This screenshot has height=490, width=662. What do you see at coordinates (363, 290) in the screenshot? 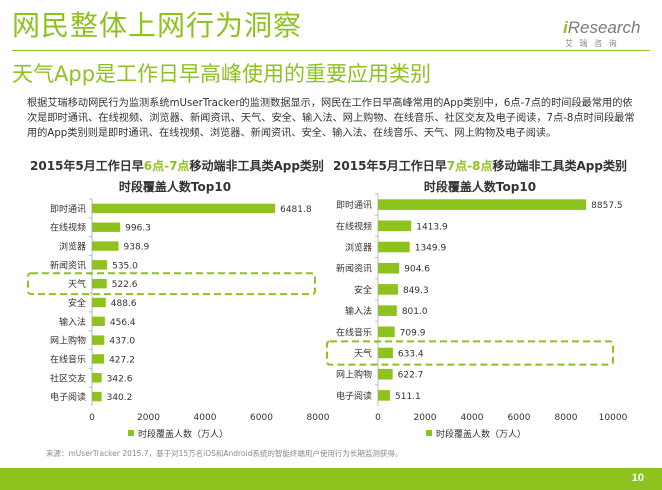
I see `chart-2-category-label: 安全` at bounding box center [363, 290].